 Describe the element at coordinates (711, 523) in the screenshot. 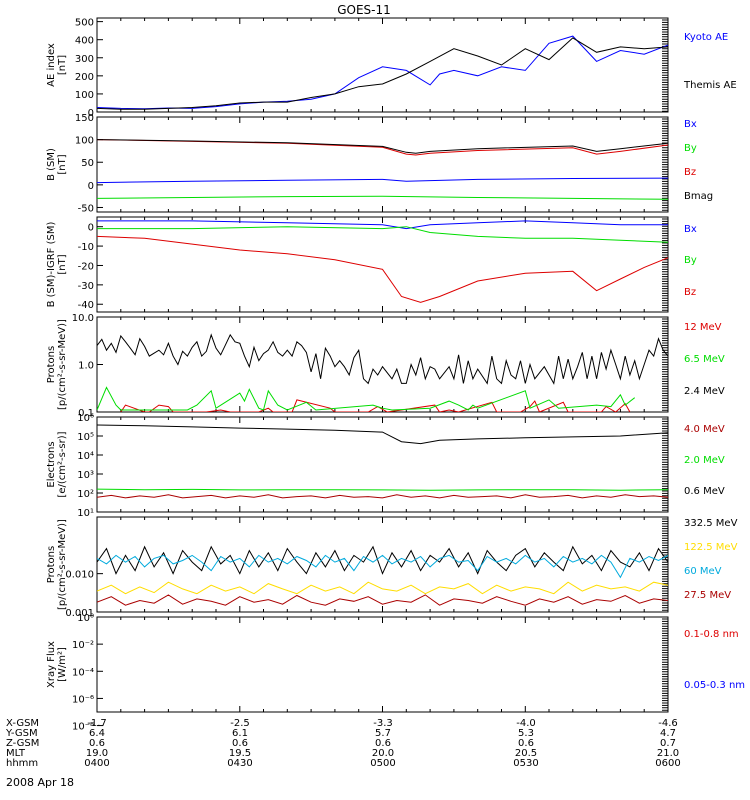

I see `legend-entry: 332.5 MeV` at that location.